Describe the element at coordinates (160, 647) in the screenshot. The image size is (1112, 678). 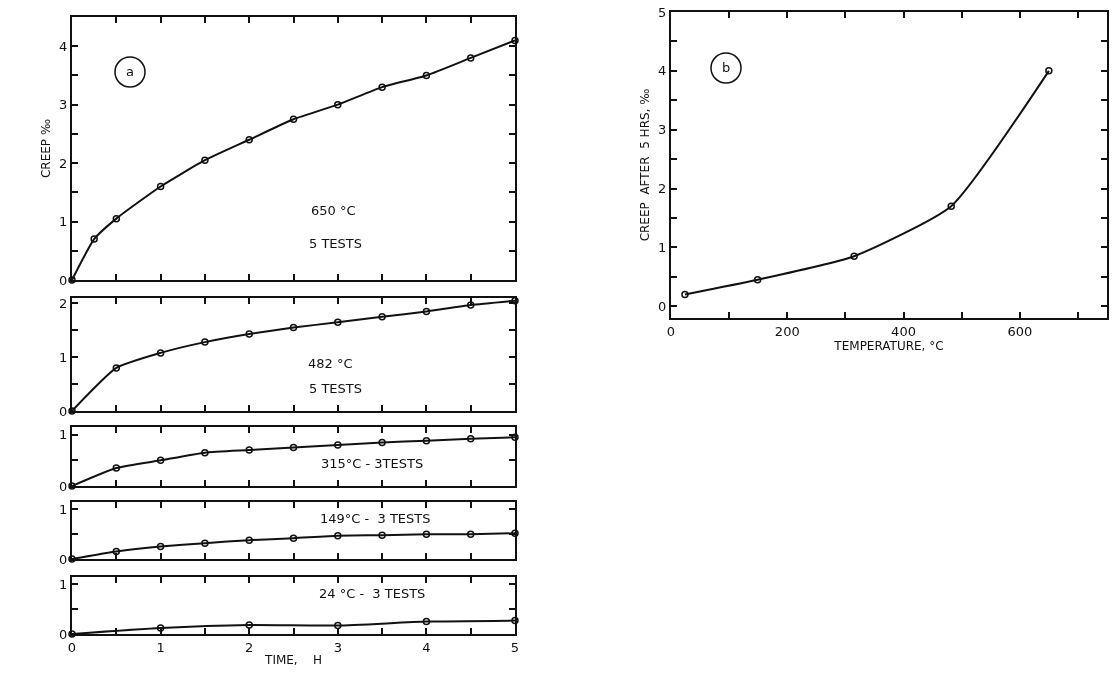
I see `x-tick-label: 1` at that location.